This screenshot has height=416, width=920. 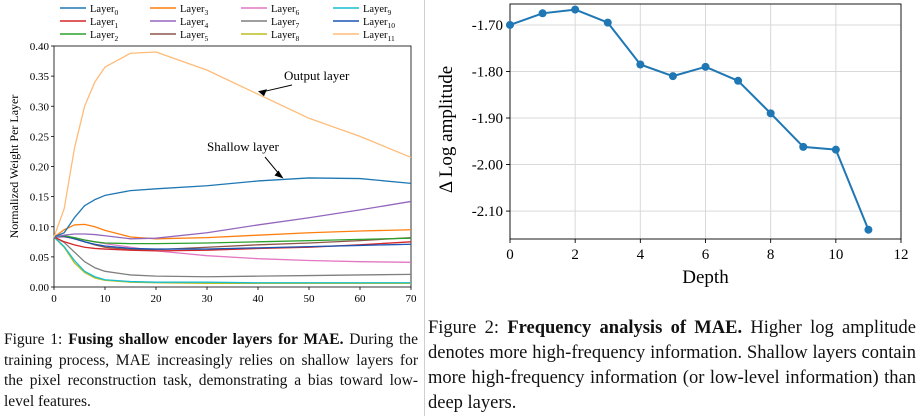 What do you see at coordinates (487, 119) in the screenshot?
I see `y-tick-label: -1.90` at bounding box center [487, 119].